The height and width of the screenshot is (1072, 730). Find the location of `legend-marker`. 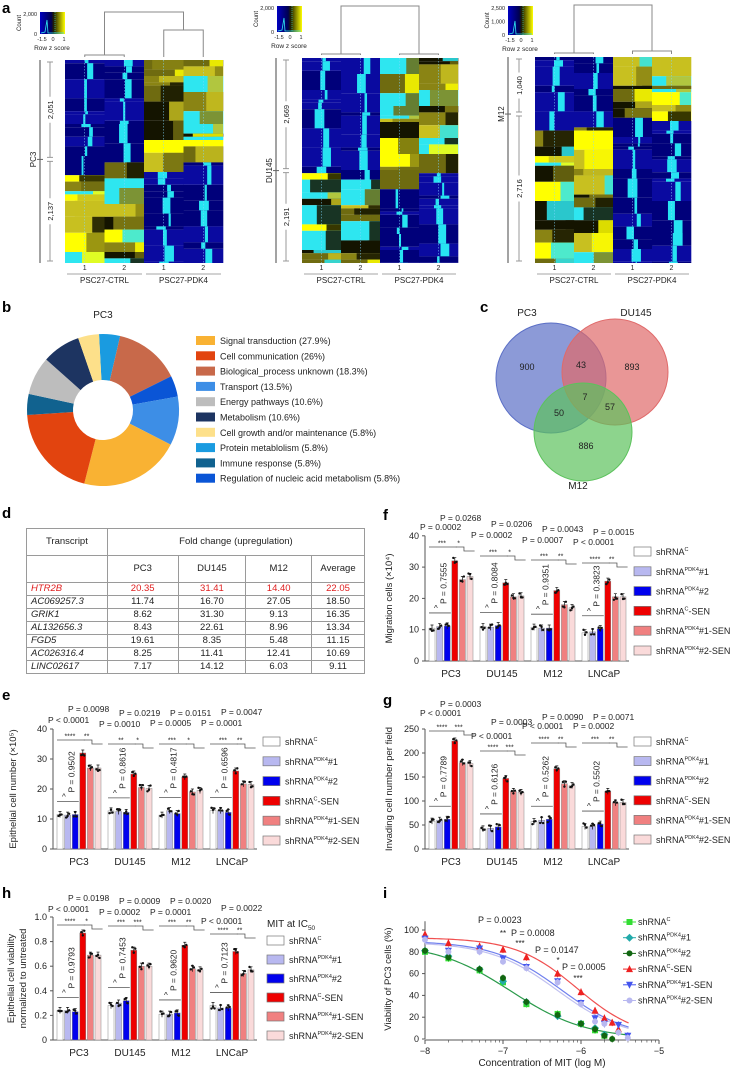

legend-marker is located at coordinates (629, 969).